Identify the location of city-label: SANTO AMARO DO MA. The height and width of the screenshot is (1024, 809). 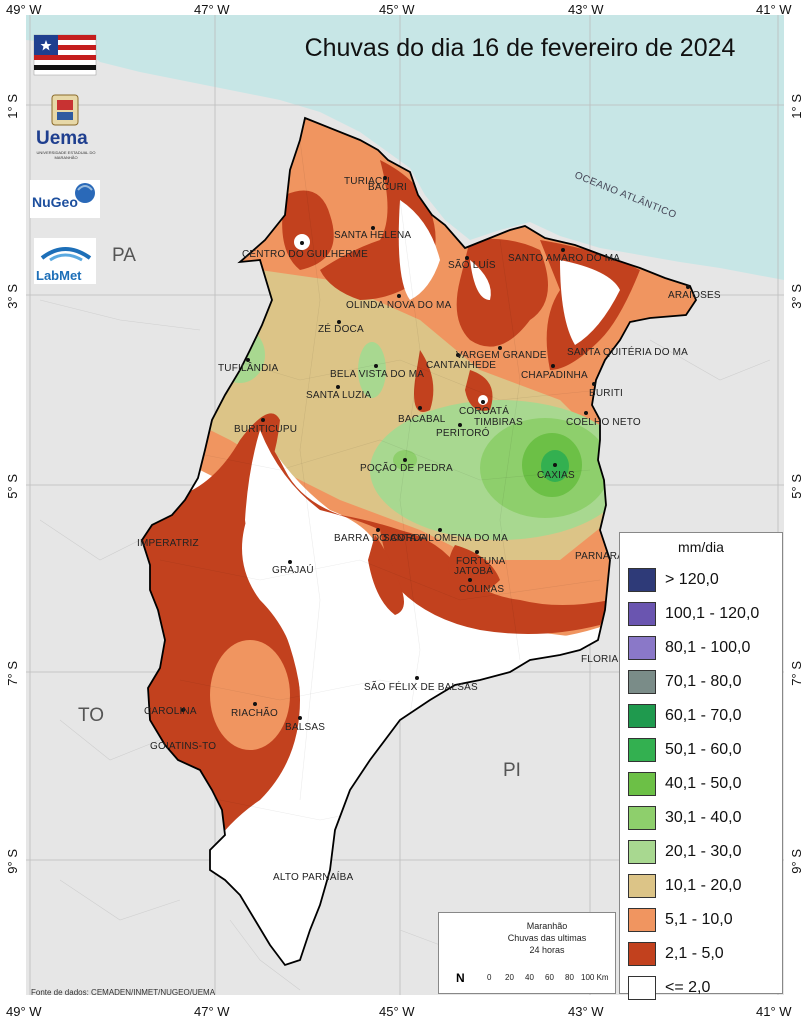
(564, 258).